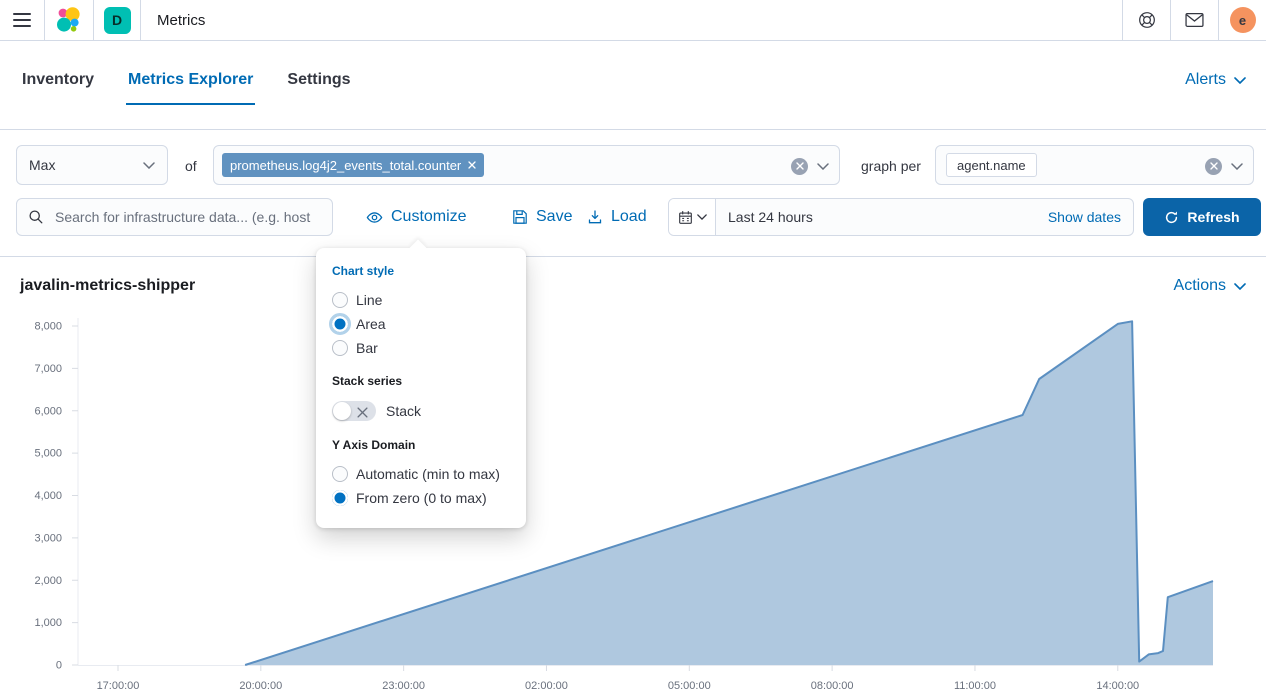 The width and height of the screenshot is (1266, 700). Describe the element at coordinates (975, 686) in the screenshot. I see `svg-text: 11:00:00` at that location.